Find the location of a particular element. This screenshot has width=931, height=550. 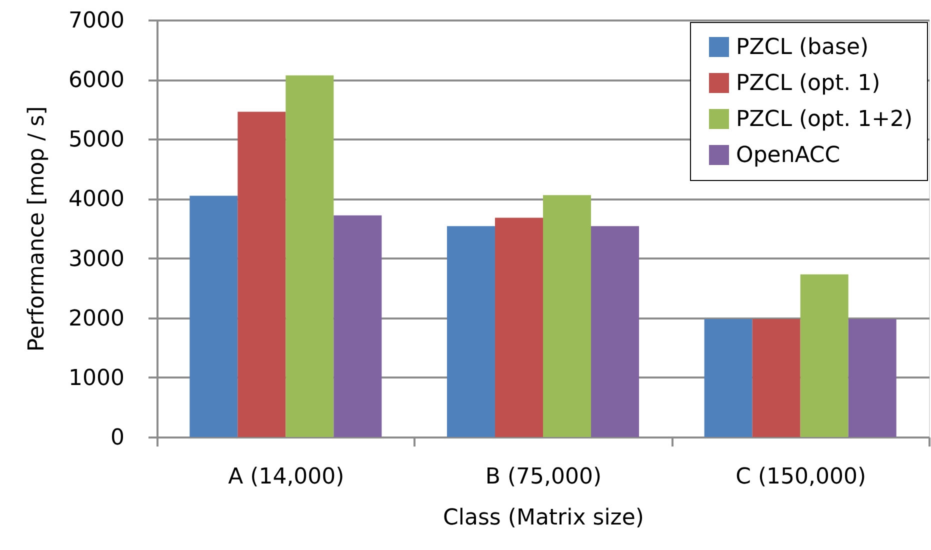

legend-label: PZCL (opt. 1+2) is located at coordinates (824, 119).